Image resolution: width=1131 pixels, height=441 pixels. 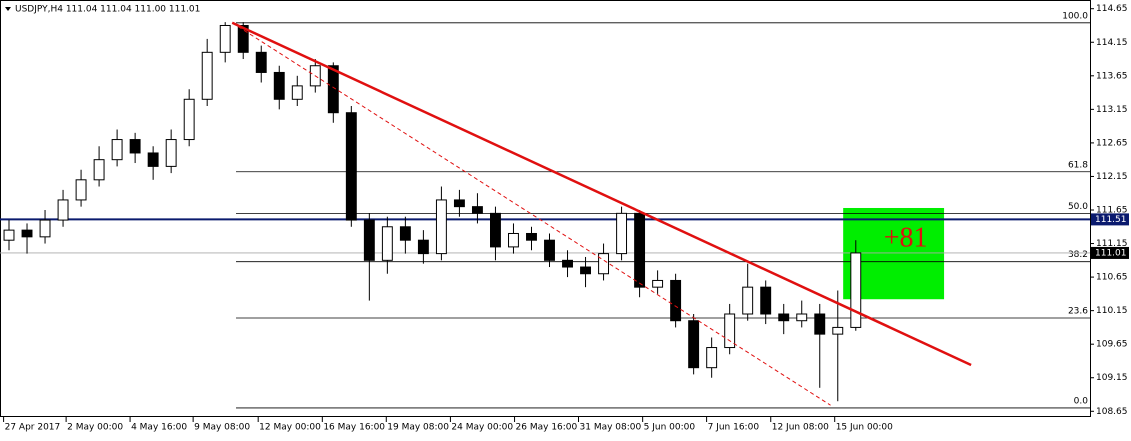 What do you see at coordinates (1112, 311) in the screenshot?
I see `y-tick-label: 110.15` at bounding box center [1112, 311].